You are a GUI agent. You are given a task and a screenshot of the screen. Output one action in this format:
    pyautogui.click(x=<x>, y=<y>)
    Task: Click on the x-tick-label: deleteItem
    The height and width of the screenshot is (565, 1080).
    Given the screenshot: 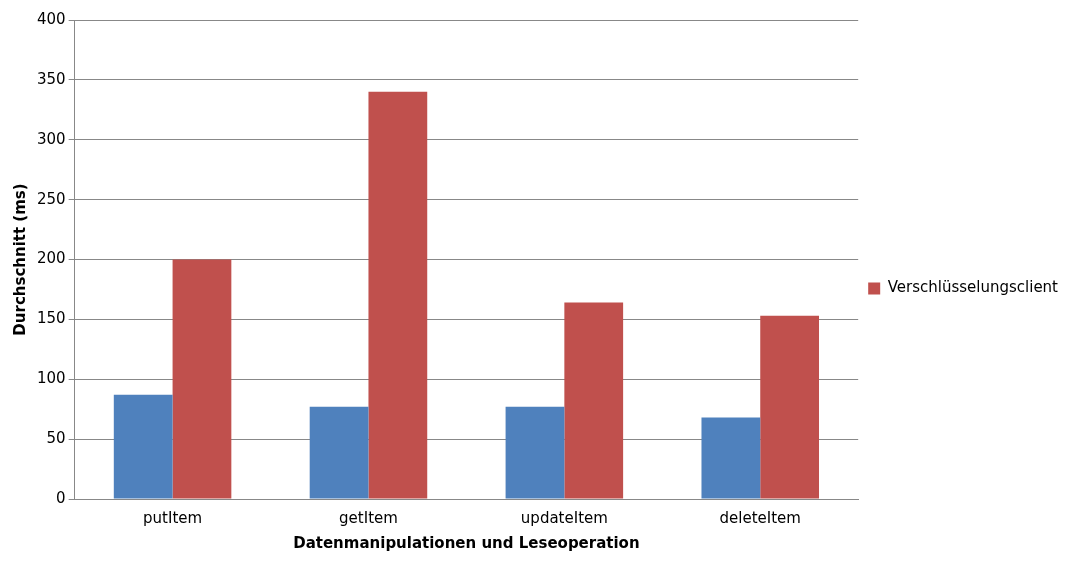 What is the action you would take?
    pyautogui.click(x=760, y=517)
    